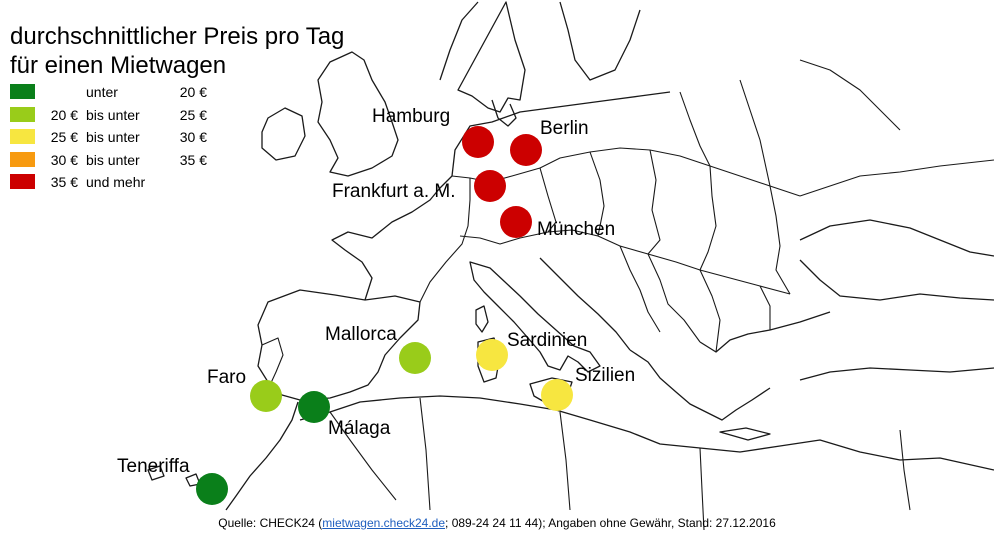 Image resolution: width=994 pixels, height=541 pixels. I want to click on legend-row: 20 € bis unter 25 €, so click(115, 118).